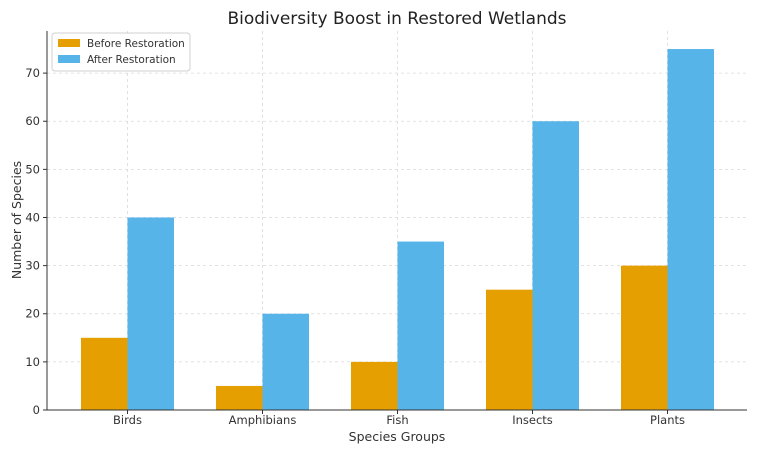 The image size is (758, 455). I want to click on y-tick-label: 40, so click(32, 217).